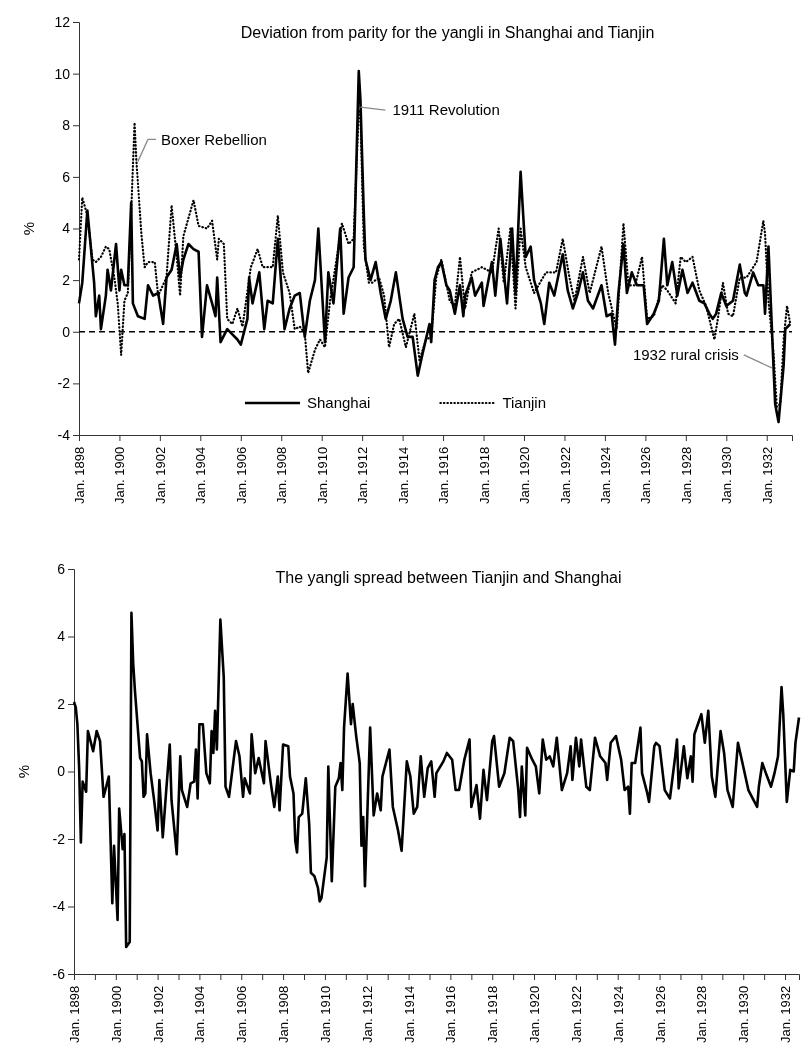  Describe the element at coordinates (685, 355) in the screenshot. I see `annotation: 1932 rural crisis` at that location.